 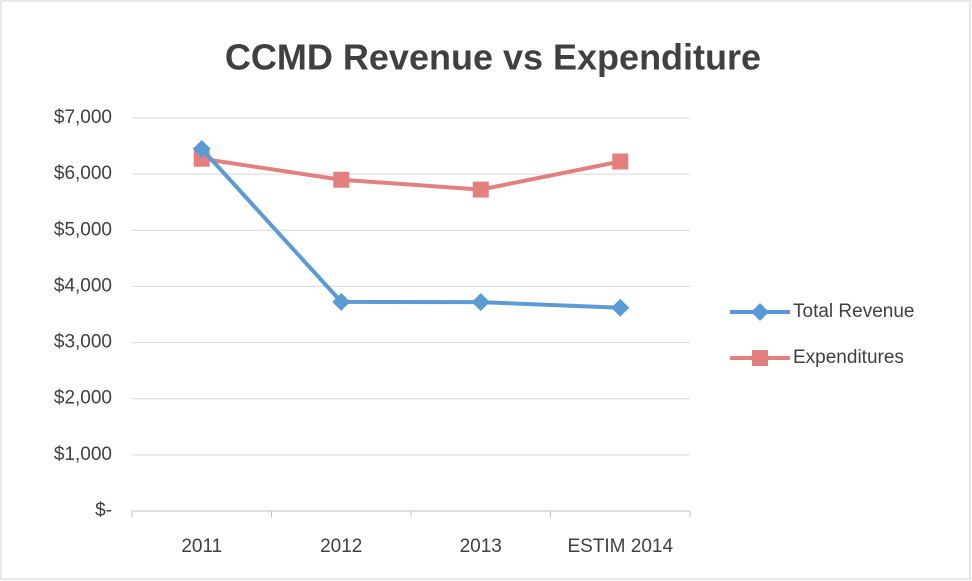 I want to click on y-tick-label: $6,000, so click(x=83, y=173).